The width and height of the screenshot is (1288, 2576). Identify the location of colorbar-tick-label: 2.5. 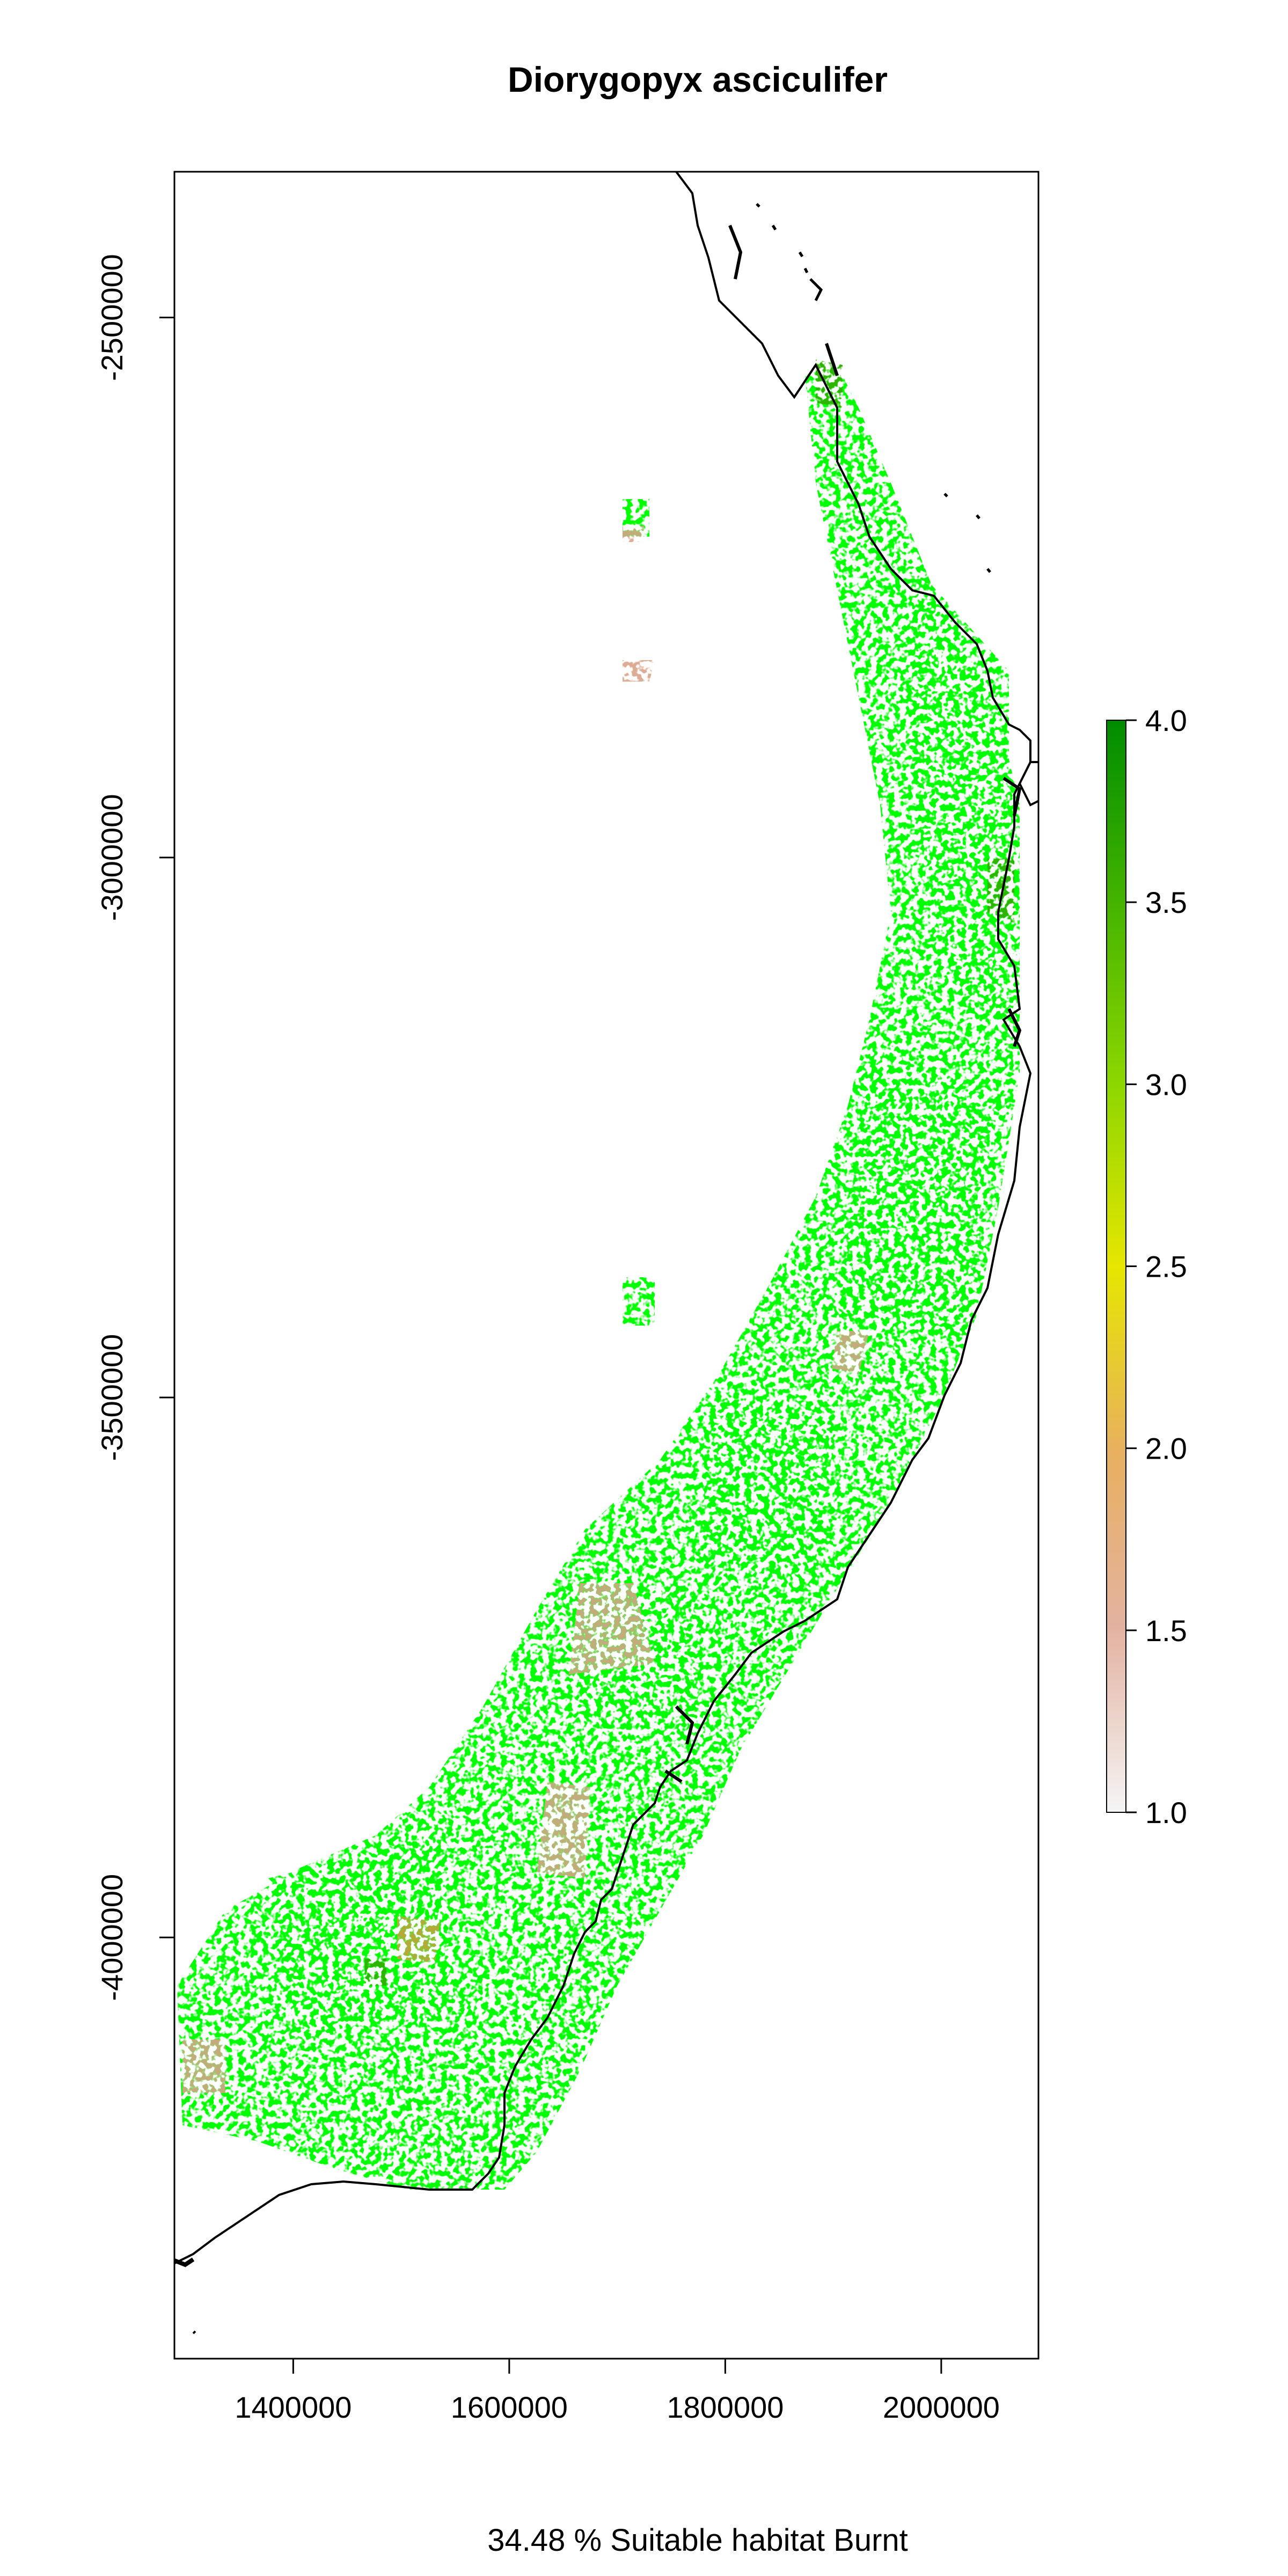
(1166, 1267).